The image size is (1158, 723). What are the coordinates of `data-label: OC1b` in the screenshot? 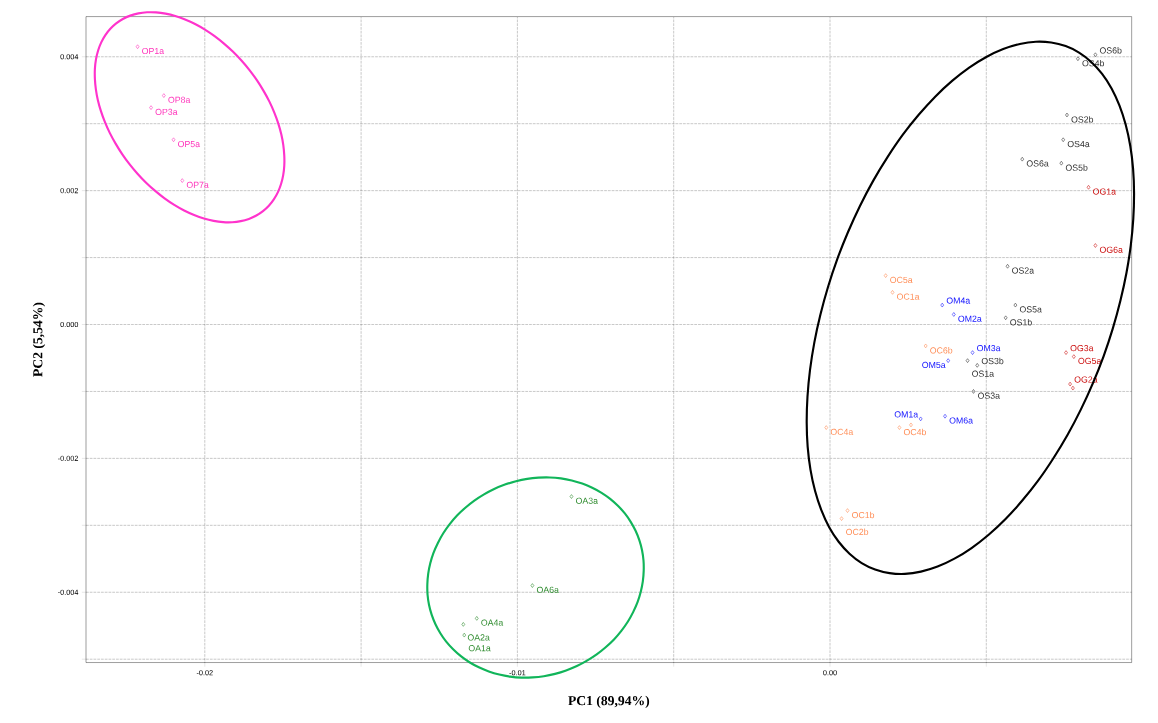 It's located at (863, 515).